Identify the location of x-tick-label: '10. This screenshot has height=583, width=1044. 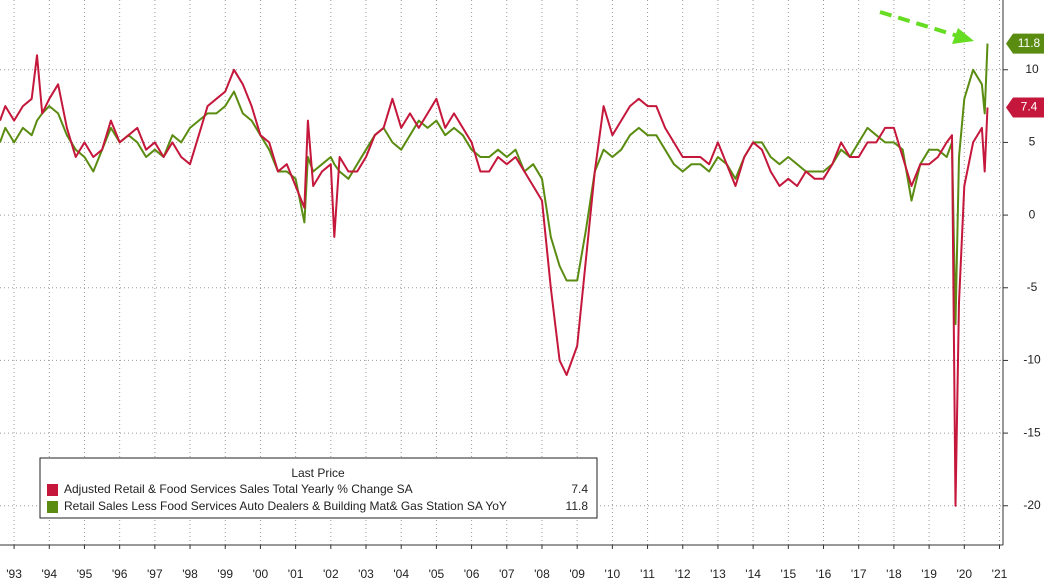
(613, 574).